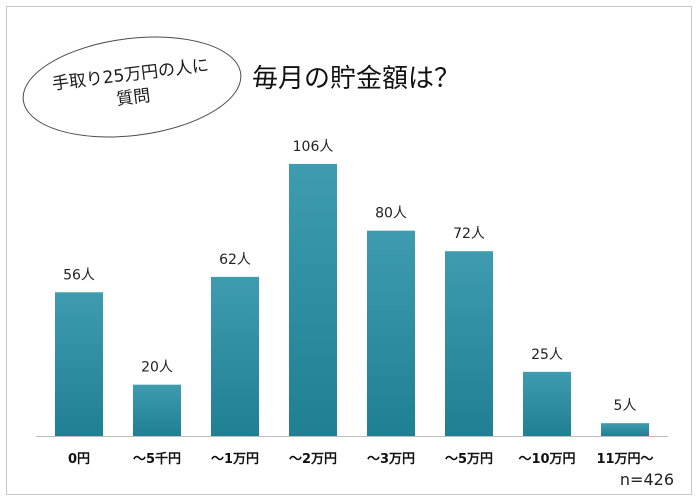  I want to click on x-tick-label-4: ～3万円, so click(391, 459).